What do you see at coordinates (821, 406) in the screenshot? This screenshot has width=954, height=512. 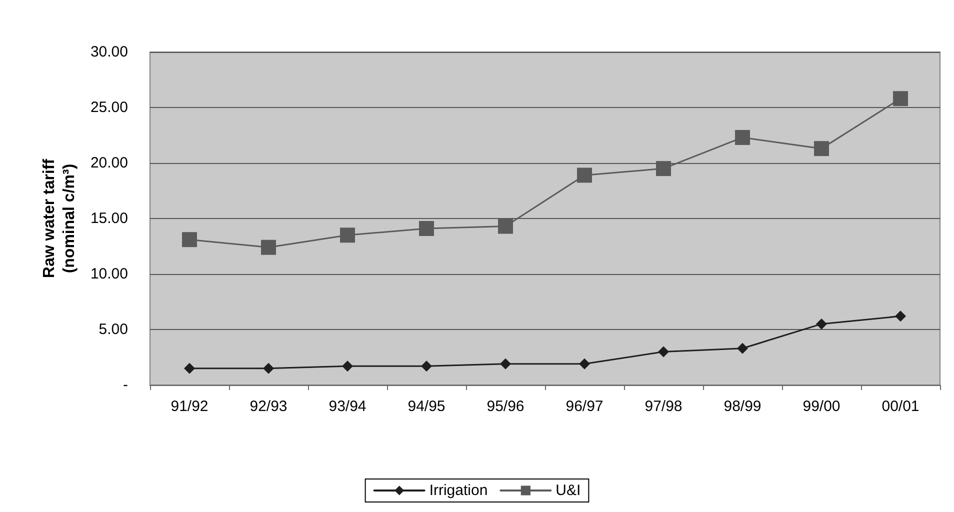 I see `x-tick-label: 99/00` at bounding box center [821, 406].